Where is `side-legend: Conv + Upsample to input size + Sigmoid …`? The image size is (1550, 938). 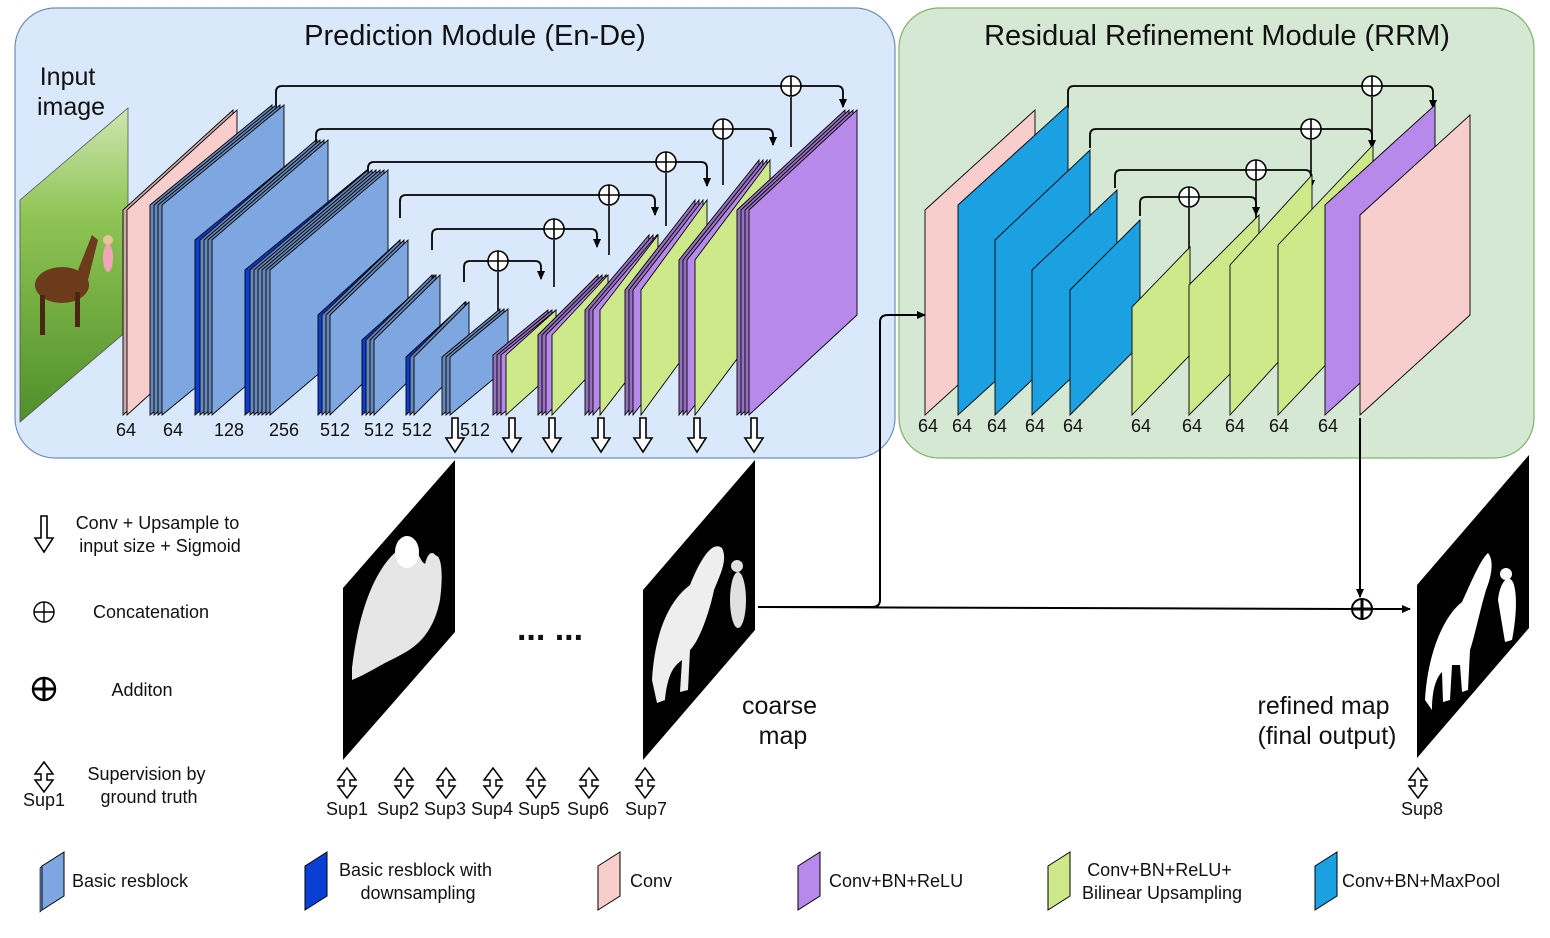 side-legend: Conv + Upsample to input size + Sigmoid … is located at coordinates (132, 661).